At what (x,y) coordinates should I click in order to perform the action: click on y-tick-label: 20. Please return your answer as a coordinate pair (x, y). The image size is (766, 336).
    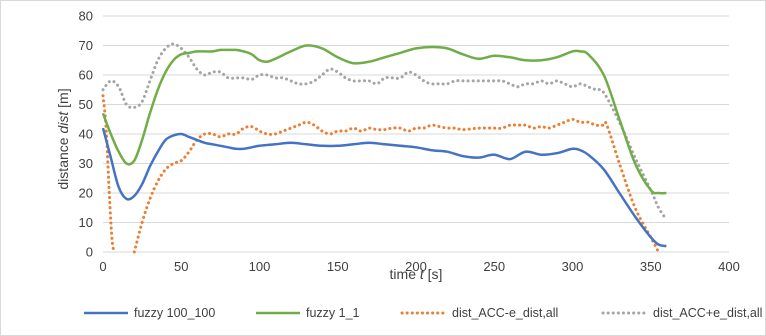
    Looking at the image, I should click on (86, 193).